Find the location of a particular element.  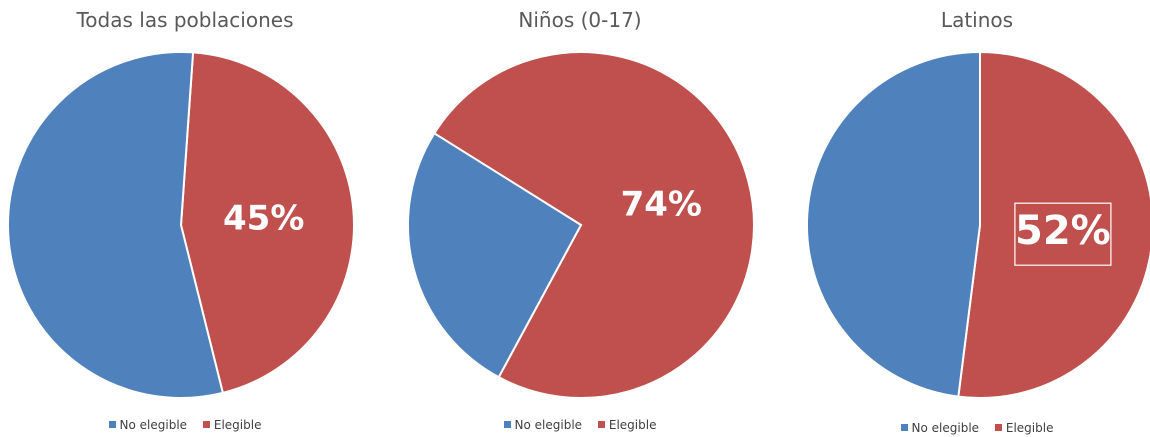

data-label-frame is located at coordinates (1063, 234).